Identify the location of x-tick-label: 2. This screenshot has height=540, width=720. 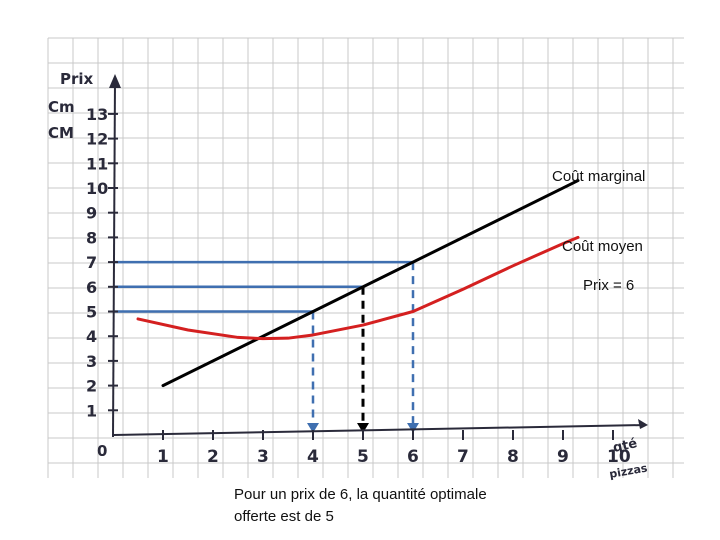
(213, 457).